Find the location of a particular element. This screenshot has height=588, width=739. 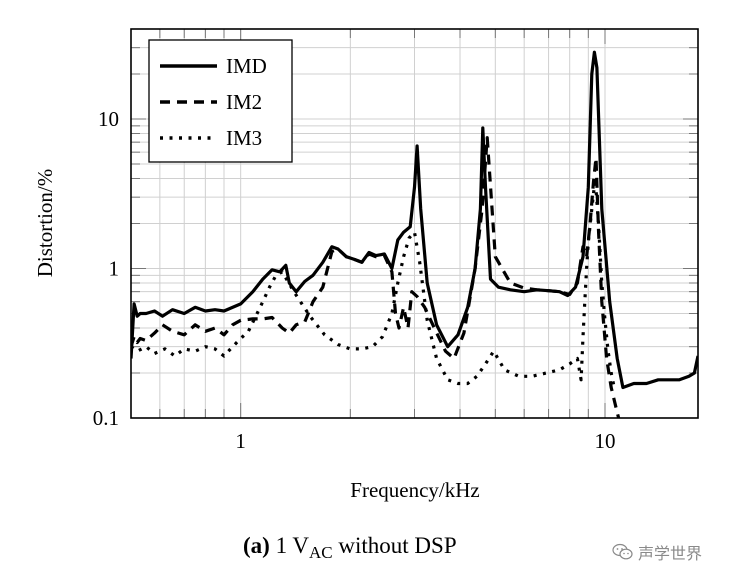

x-axis-label: Frequency/kHz is located at coordinates (414, 490).